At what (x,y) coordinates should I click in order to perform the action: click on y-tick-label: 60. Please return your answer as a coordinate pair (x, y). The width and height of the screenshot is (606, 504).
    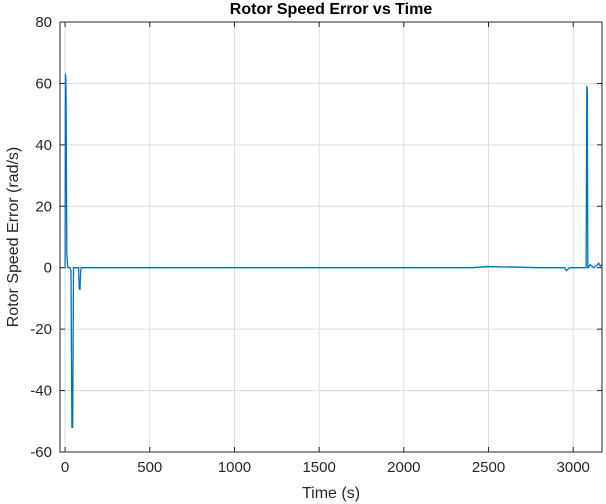
    Looking at the image, I should click on (43, 83).